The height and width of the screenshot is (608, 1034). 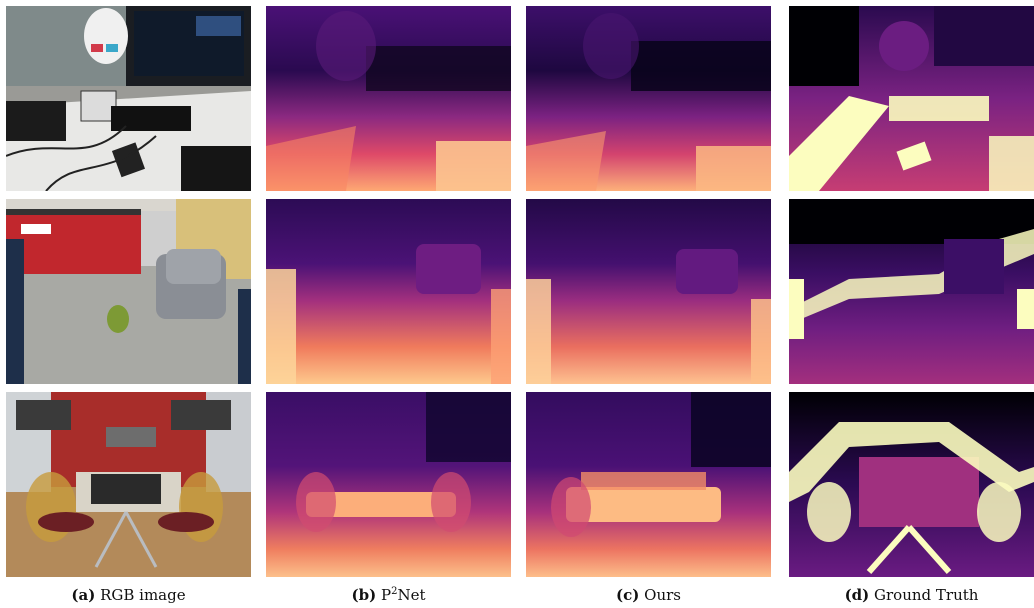 I want to click on p2net-depth-row2, so click(x=388, y=291).